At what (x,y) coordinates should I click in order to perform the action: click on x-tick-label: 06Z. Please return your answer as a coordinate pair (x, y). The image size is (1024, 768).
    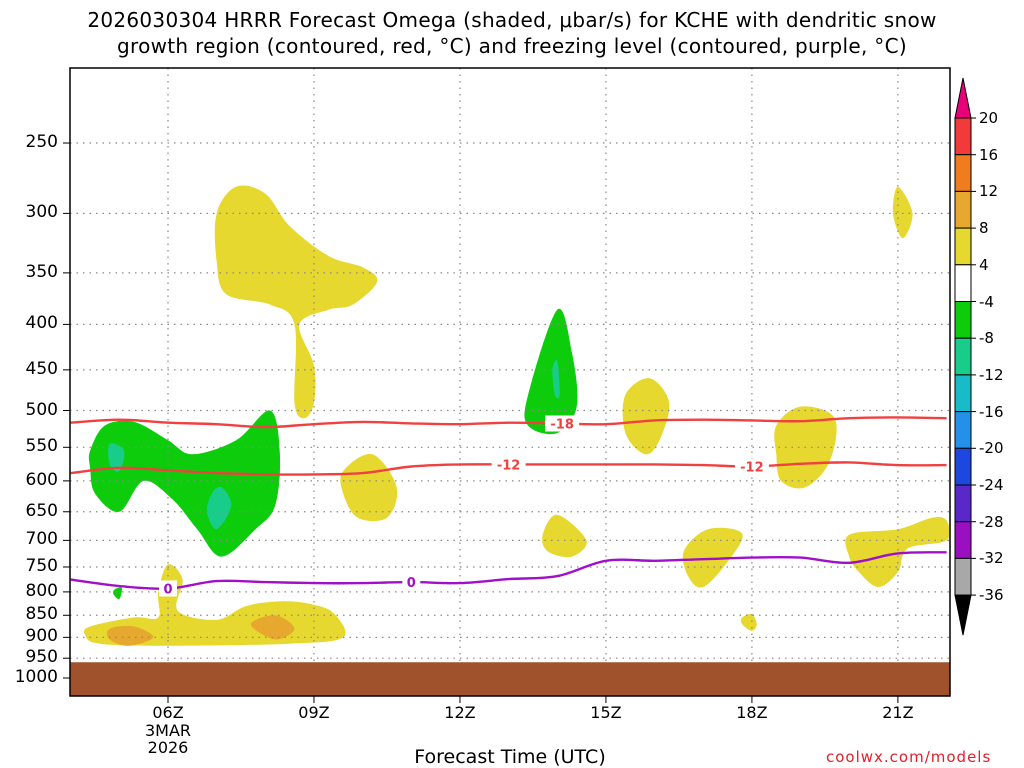
    Looking at the image, I should click on (168, 712).